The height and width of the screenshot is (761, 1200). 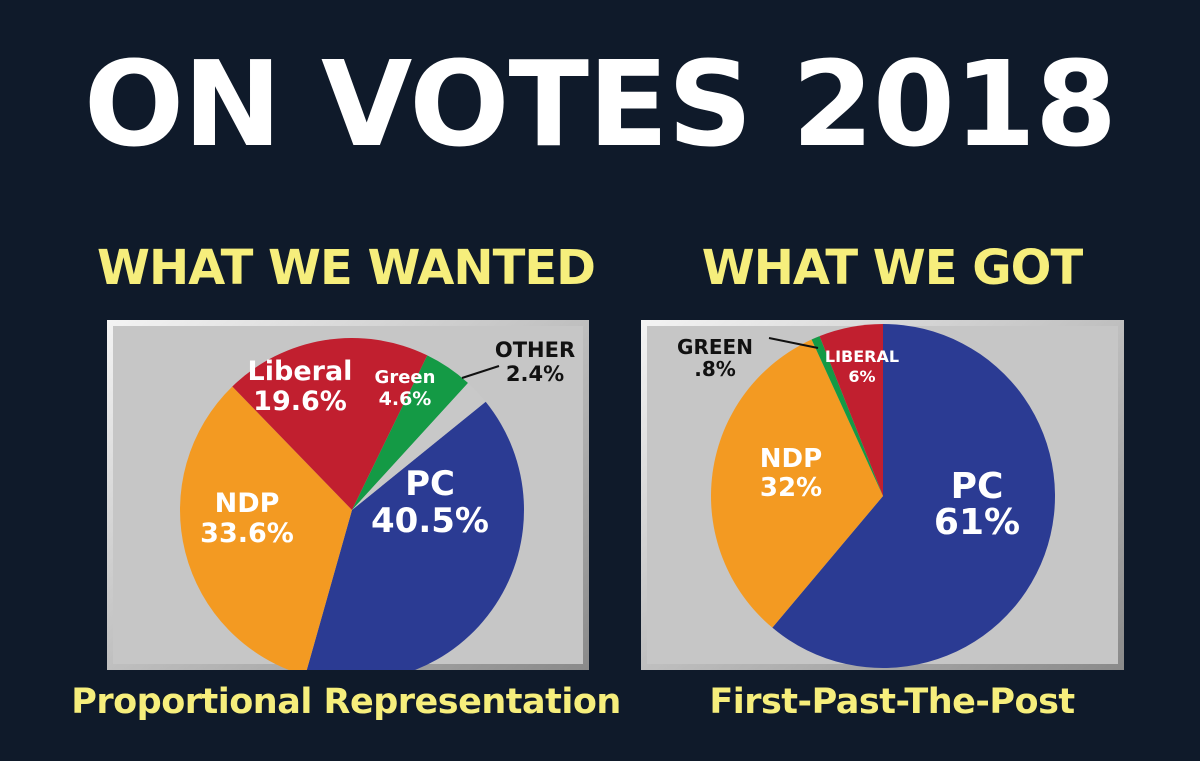 I want to click on right-slice-value-ndp: 32%, so click(x=791, y=488).